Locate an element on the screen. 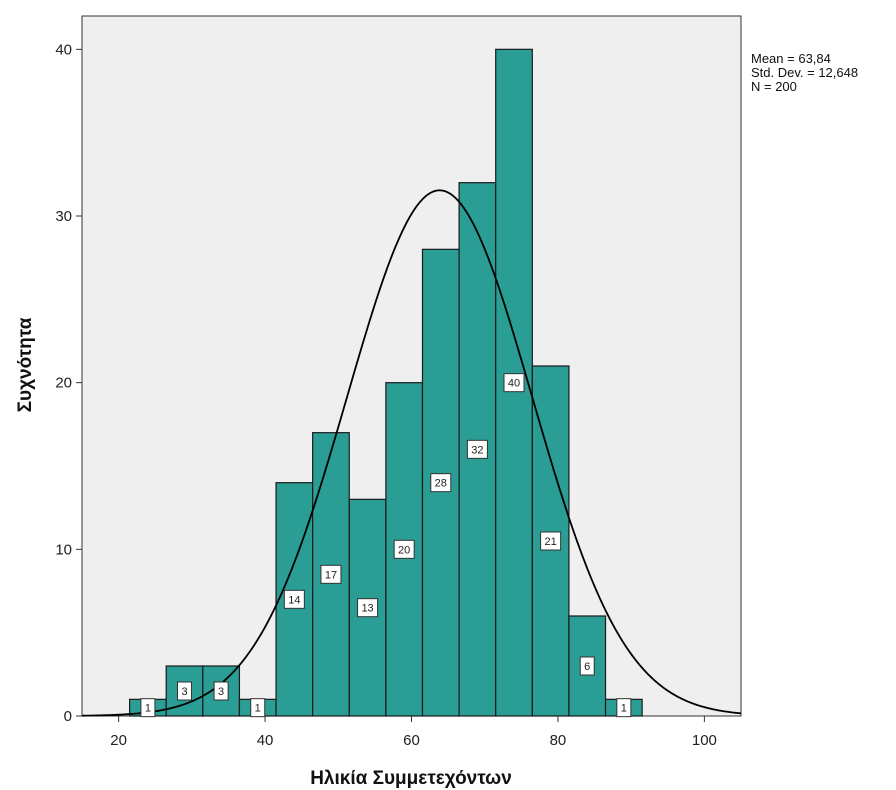 The height and width of the screenshot is (790, 896). y-tick-label: 20 is located at coordinates (63, 383).